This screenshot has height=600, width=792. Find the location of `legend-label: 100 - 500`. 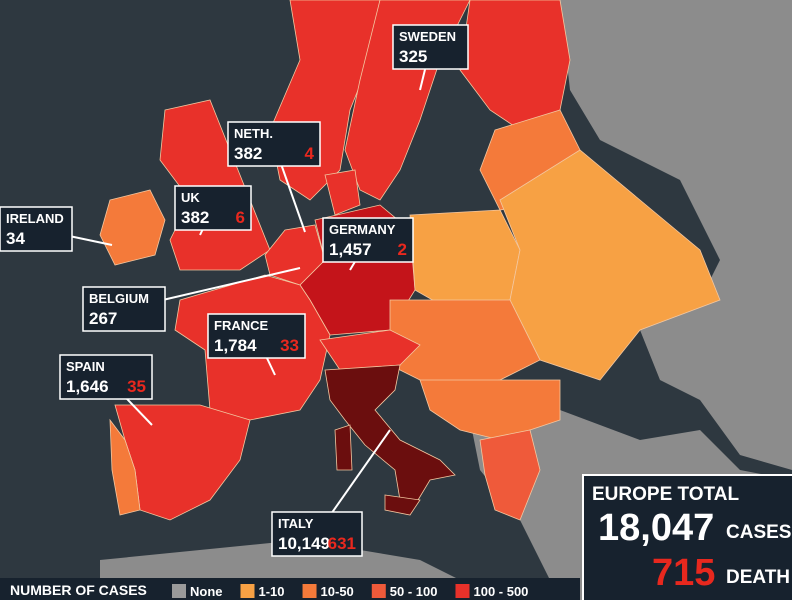

legend-label: 100 - 500 is located at coordinates (500, 591).